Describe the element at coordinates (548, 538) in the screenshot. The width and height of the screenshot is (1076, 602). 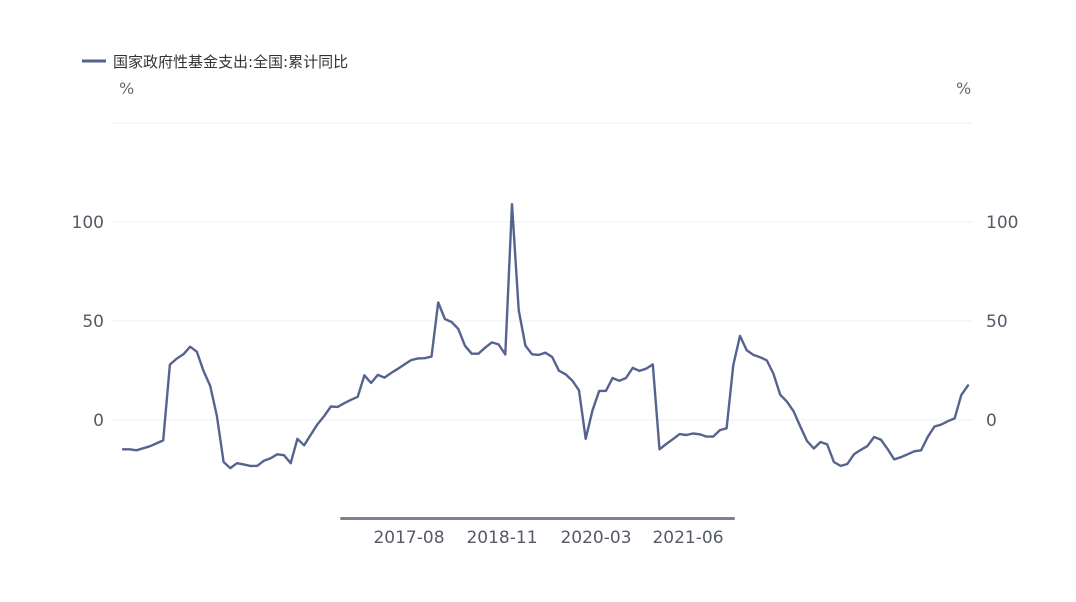
I see `x-axis: 2017-08 2018-11 2020-03 2021-06` at that location.